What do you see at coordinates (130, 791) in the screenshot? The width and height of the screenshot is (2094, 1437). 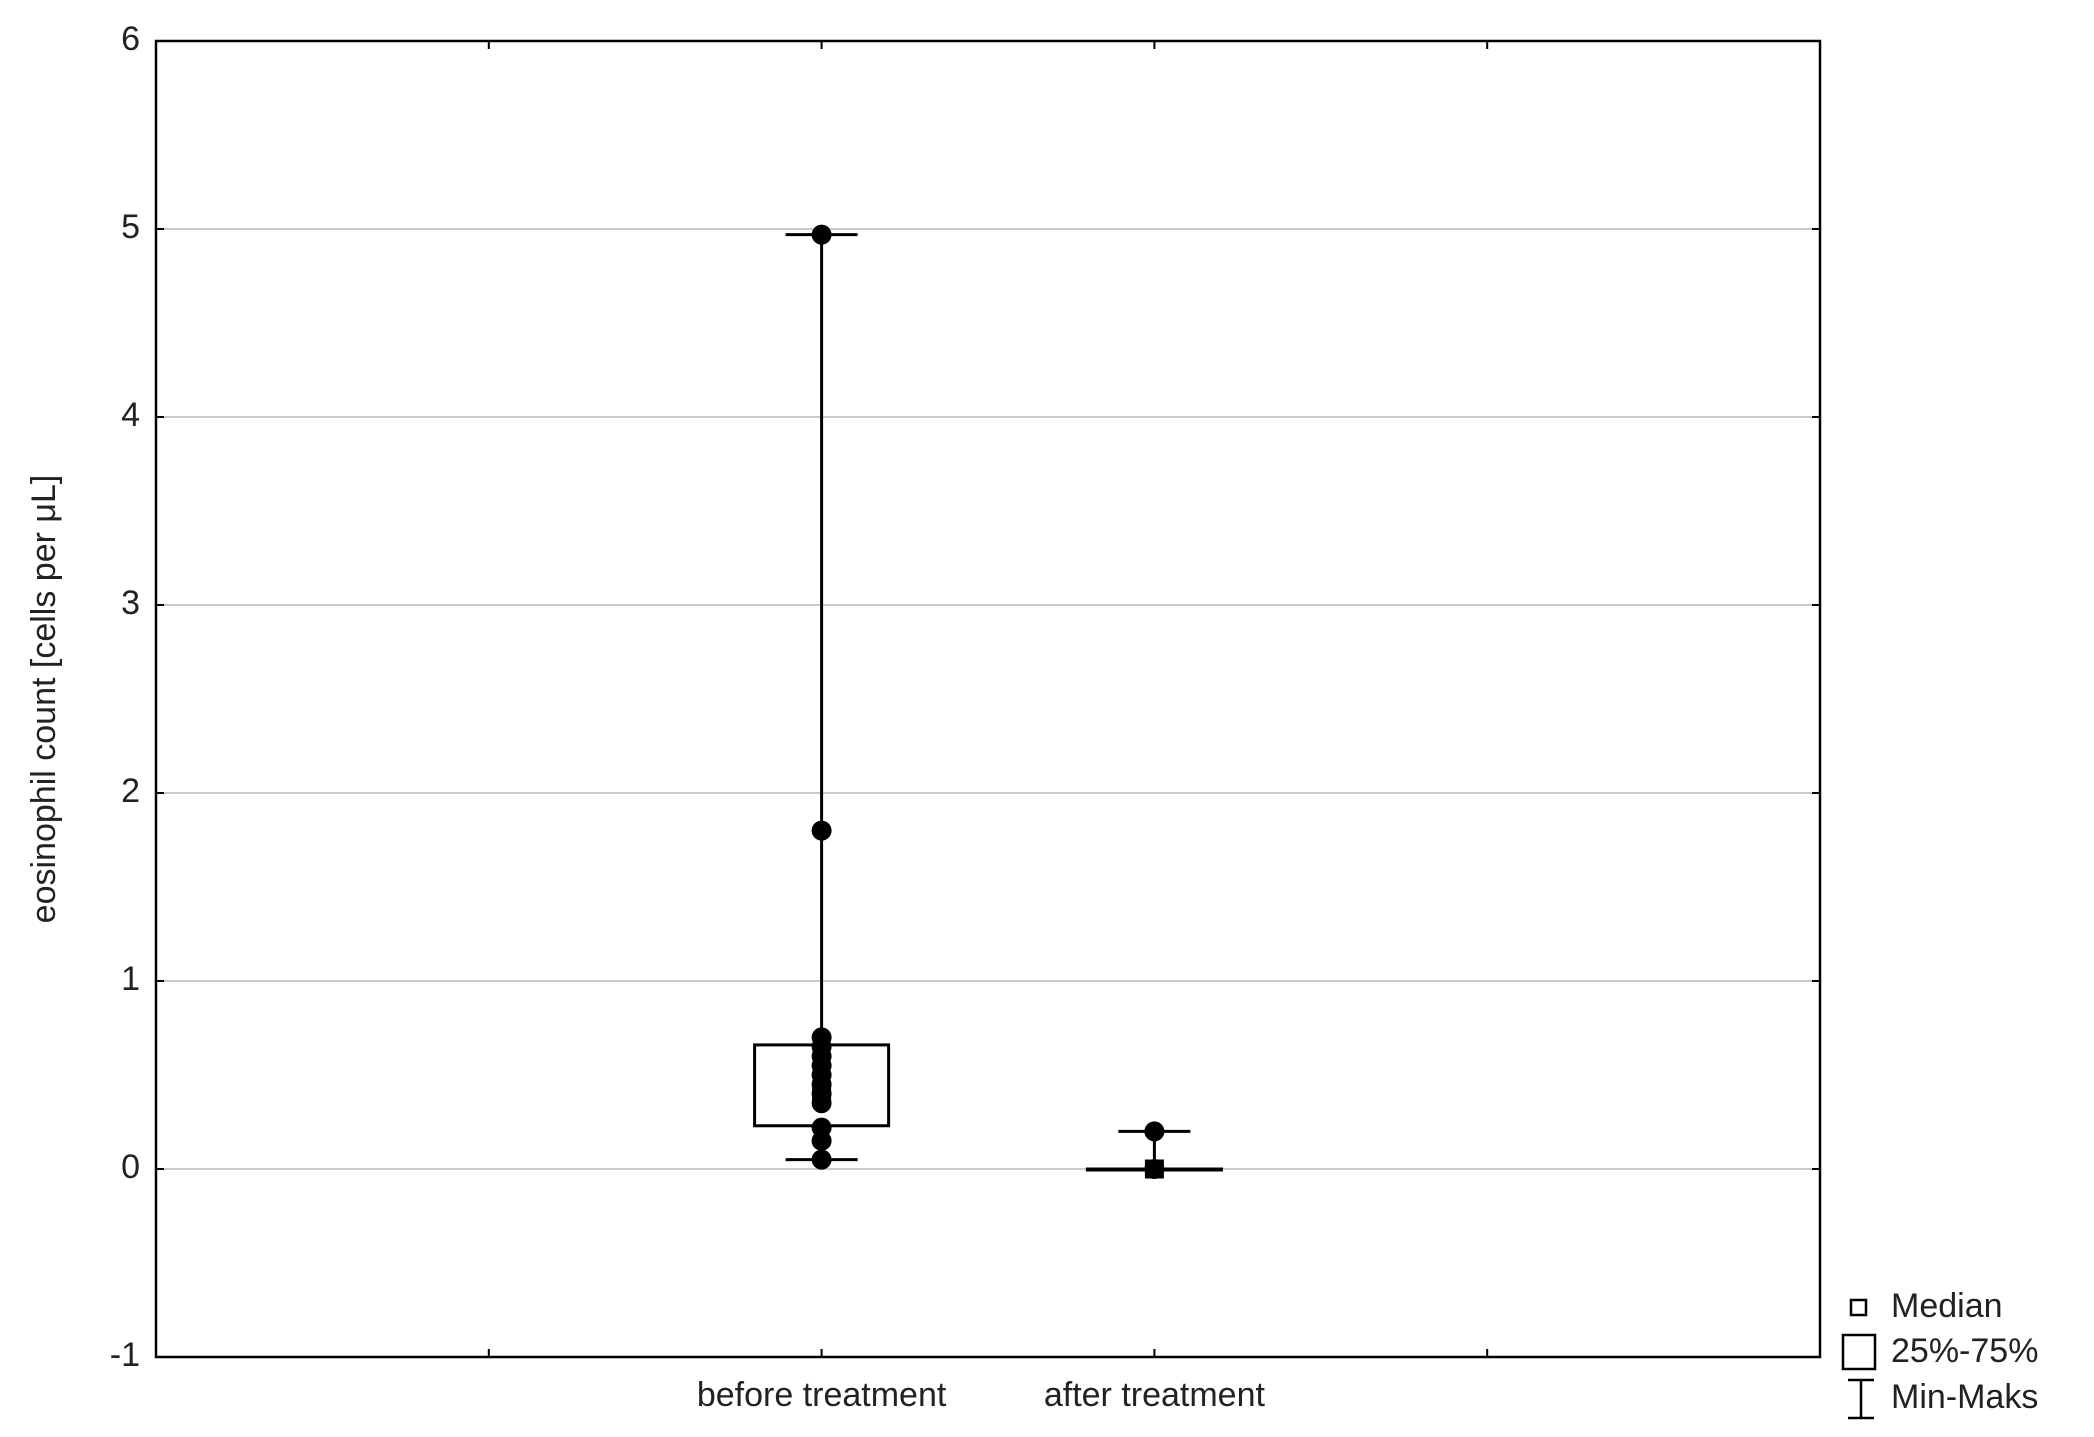 I see `y-tick-label: 2` at bounding box center [130, 791].